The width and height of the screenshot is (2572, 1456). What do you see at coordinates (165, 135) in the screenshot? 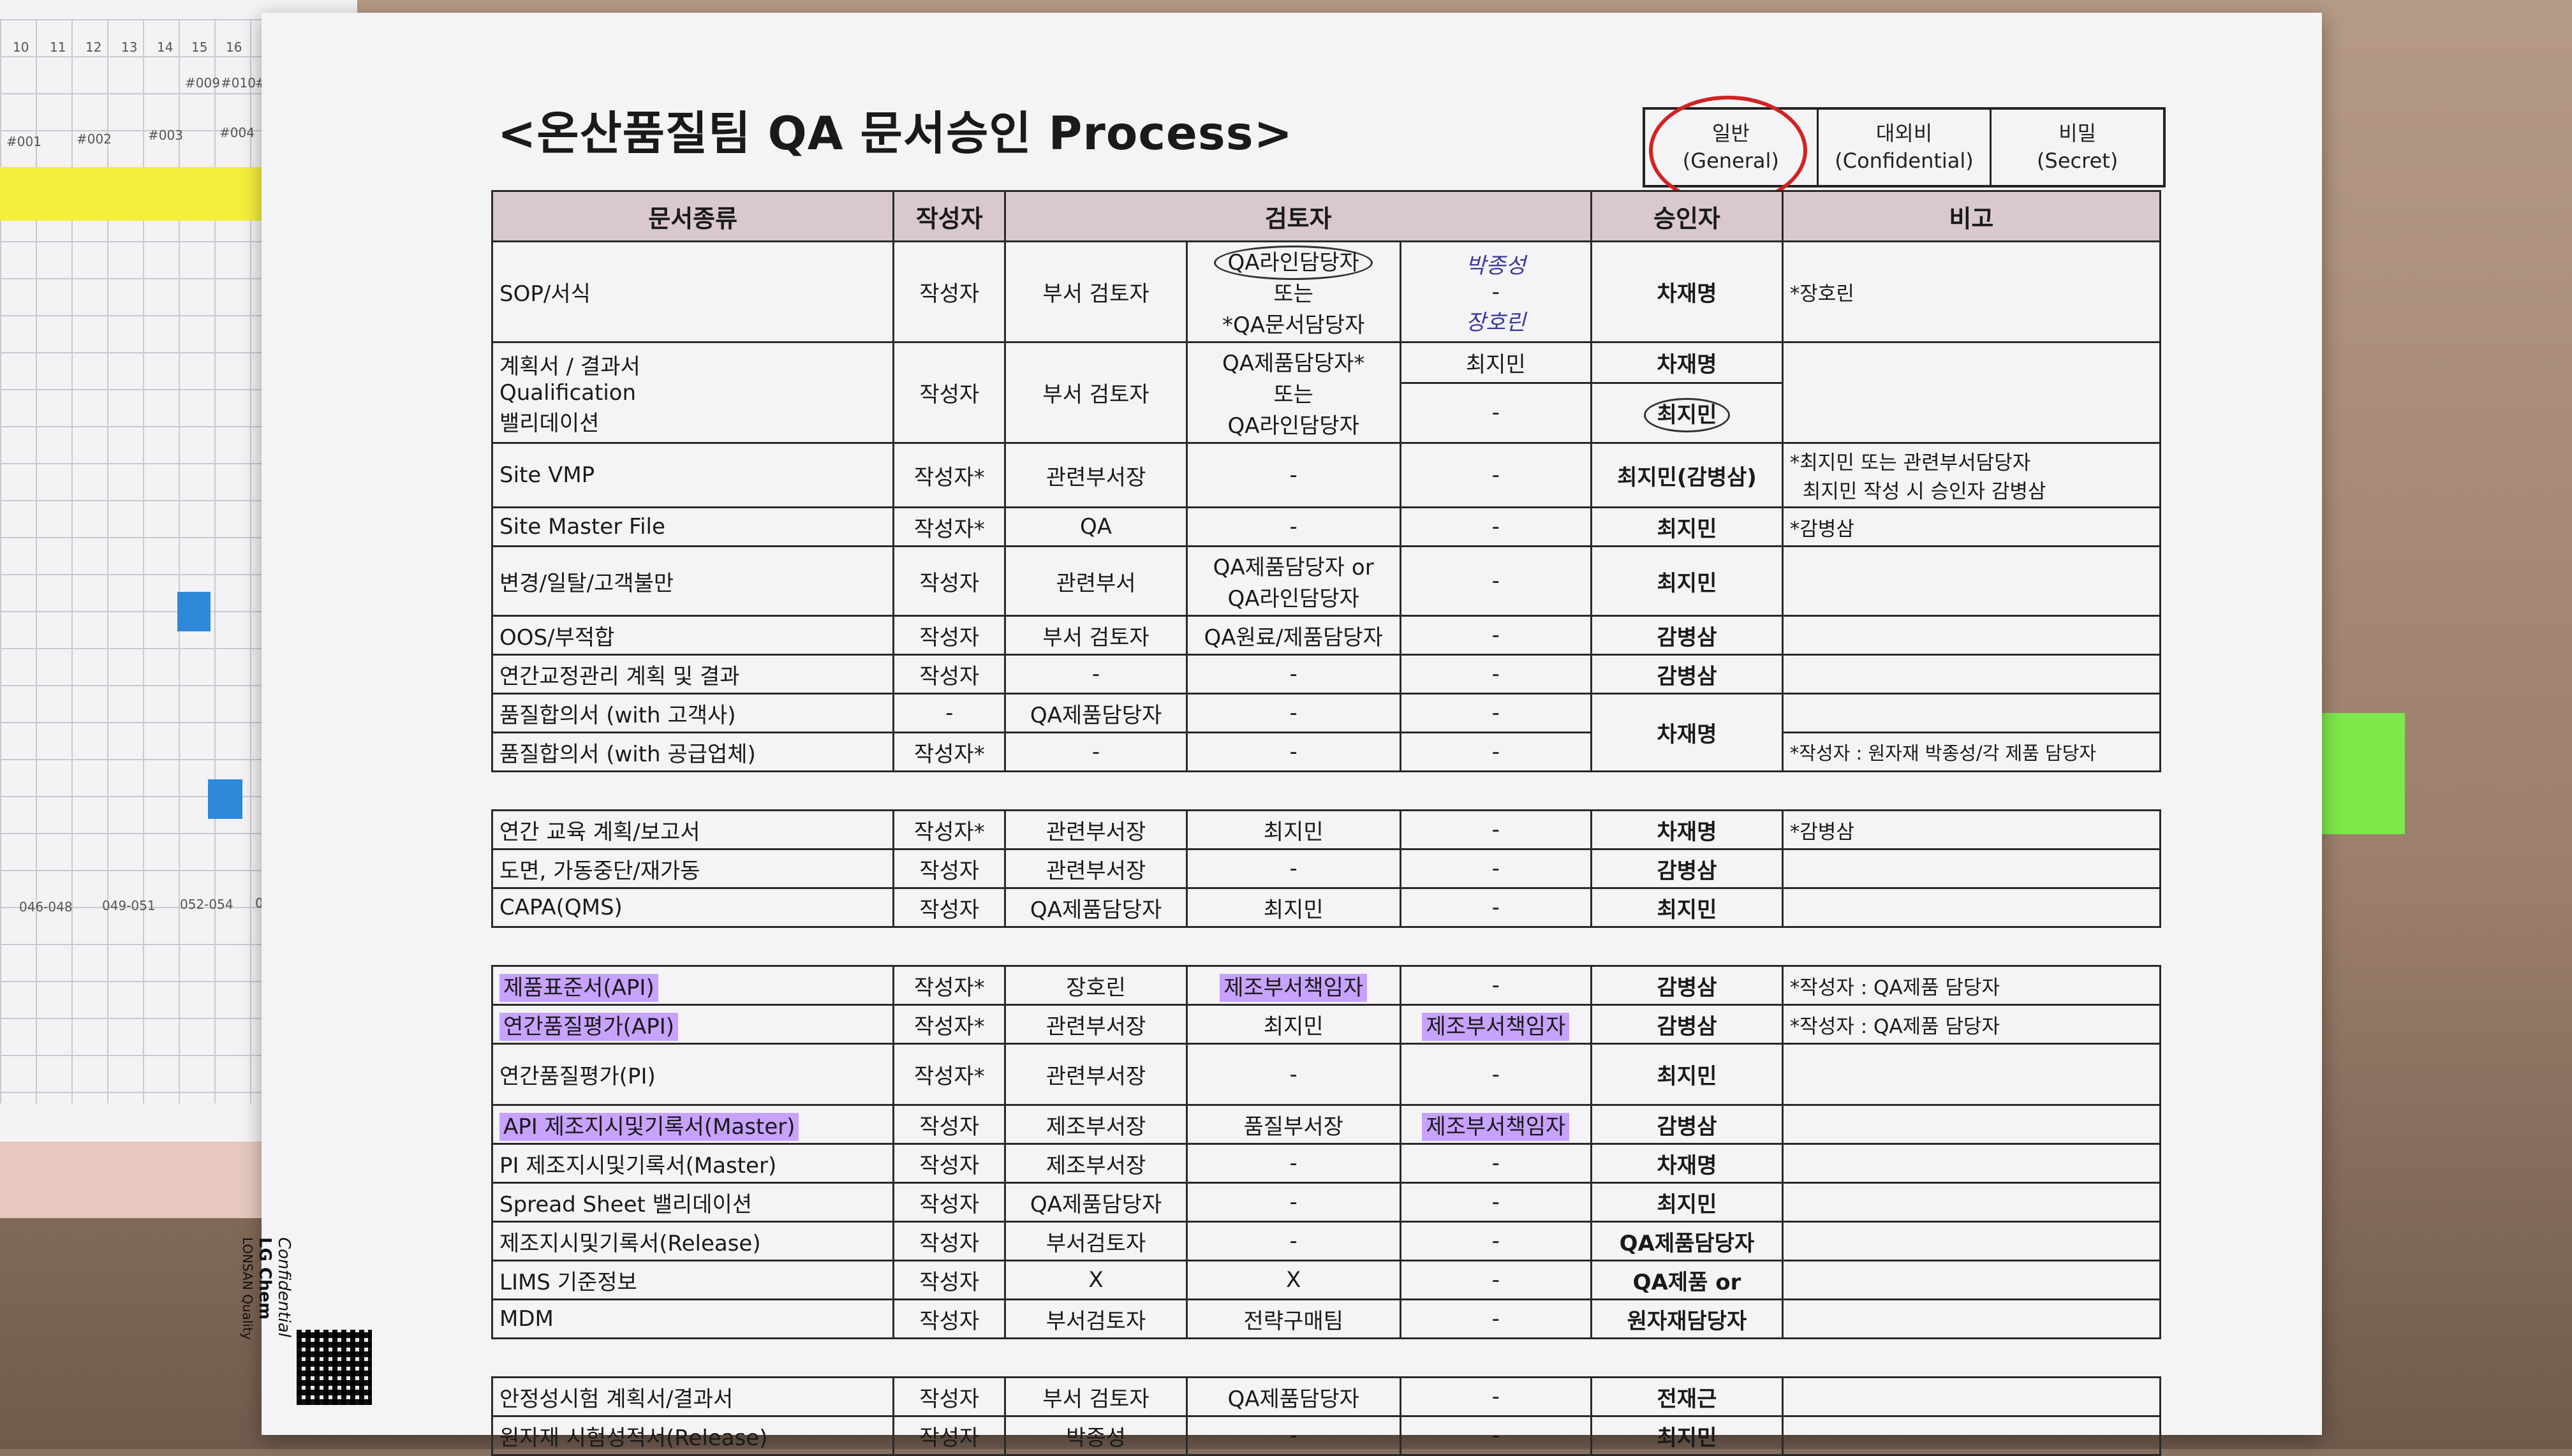
I see `calendar-code: #003` at bounding box center [165, 135].